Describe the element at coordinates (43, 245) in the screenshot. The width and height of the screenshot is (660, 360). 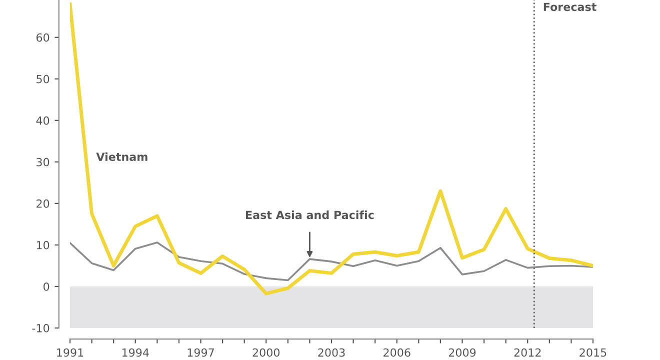
I see `y-tick-label: 10` at that location.